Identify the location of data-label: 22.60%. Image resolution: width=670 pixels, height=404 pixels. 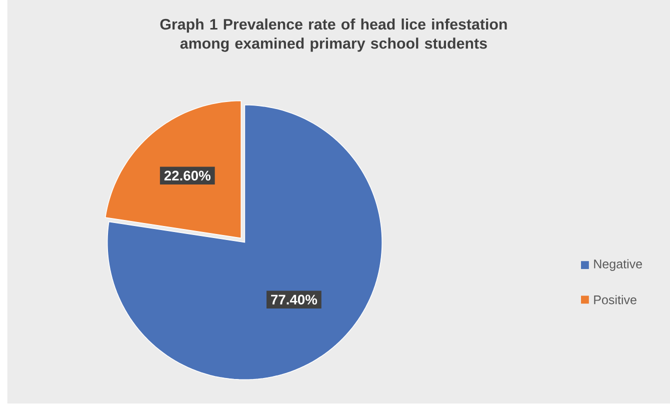
(187, 175).